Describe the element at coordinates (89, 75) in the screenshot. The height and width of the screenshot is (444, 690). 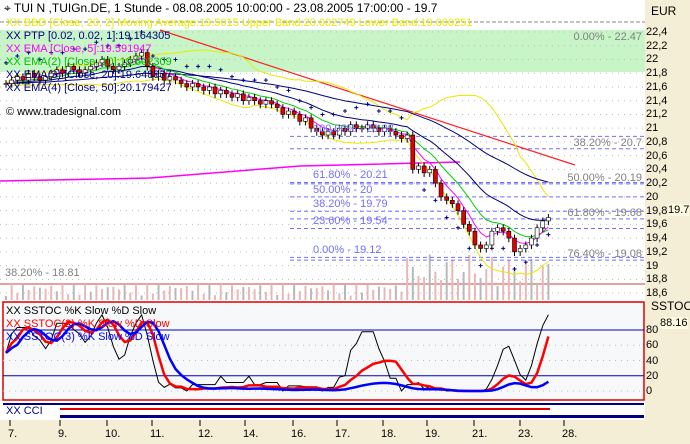
I see `legend-item: XX EMA(3) [Close, 20]:19.648937` at that location.